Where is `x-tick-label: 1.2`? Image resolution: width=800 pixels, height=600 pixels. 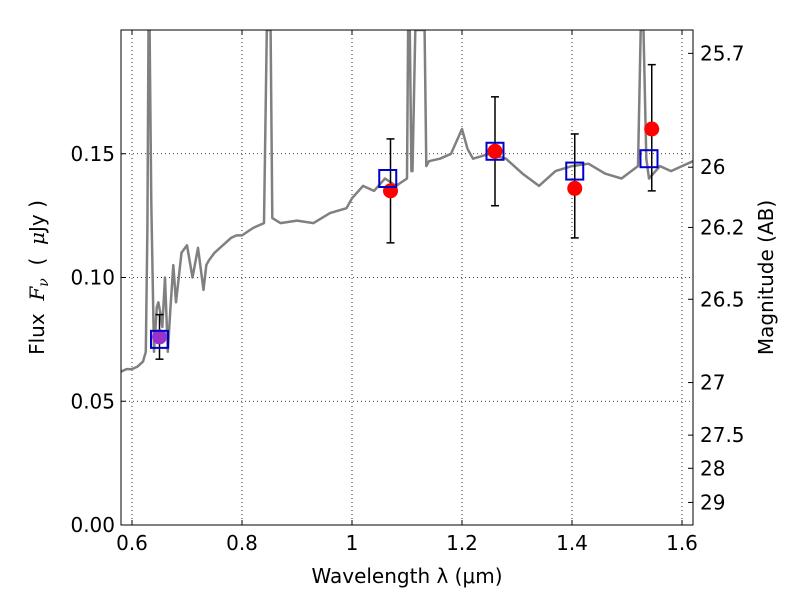
x-tick-label: 1.2 is located at coordinates (462, 543).